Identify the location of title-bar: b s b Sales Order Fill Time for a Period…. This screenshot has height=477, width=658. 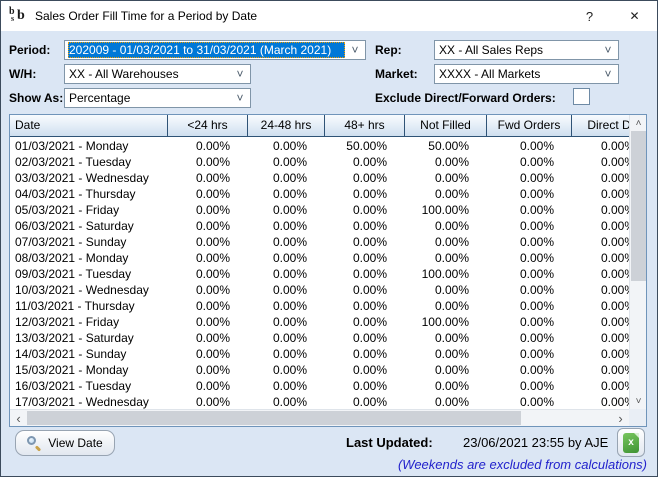
(329, 16).